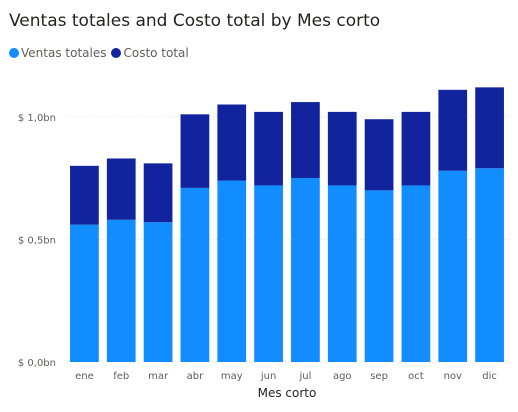  Describe the element at coordinates (287, 393) in the screenshot. I see `x-axis-title: Mes corto` at that location.